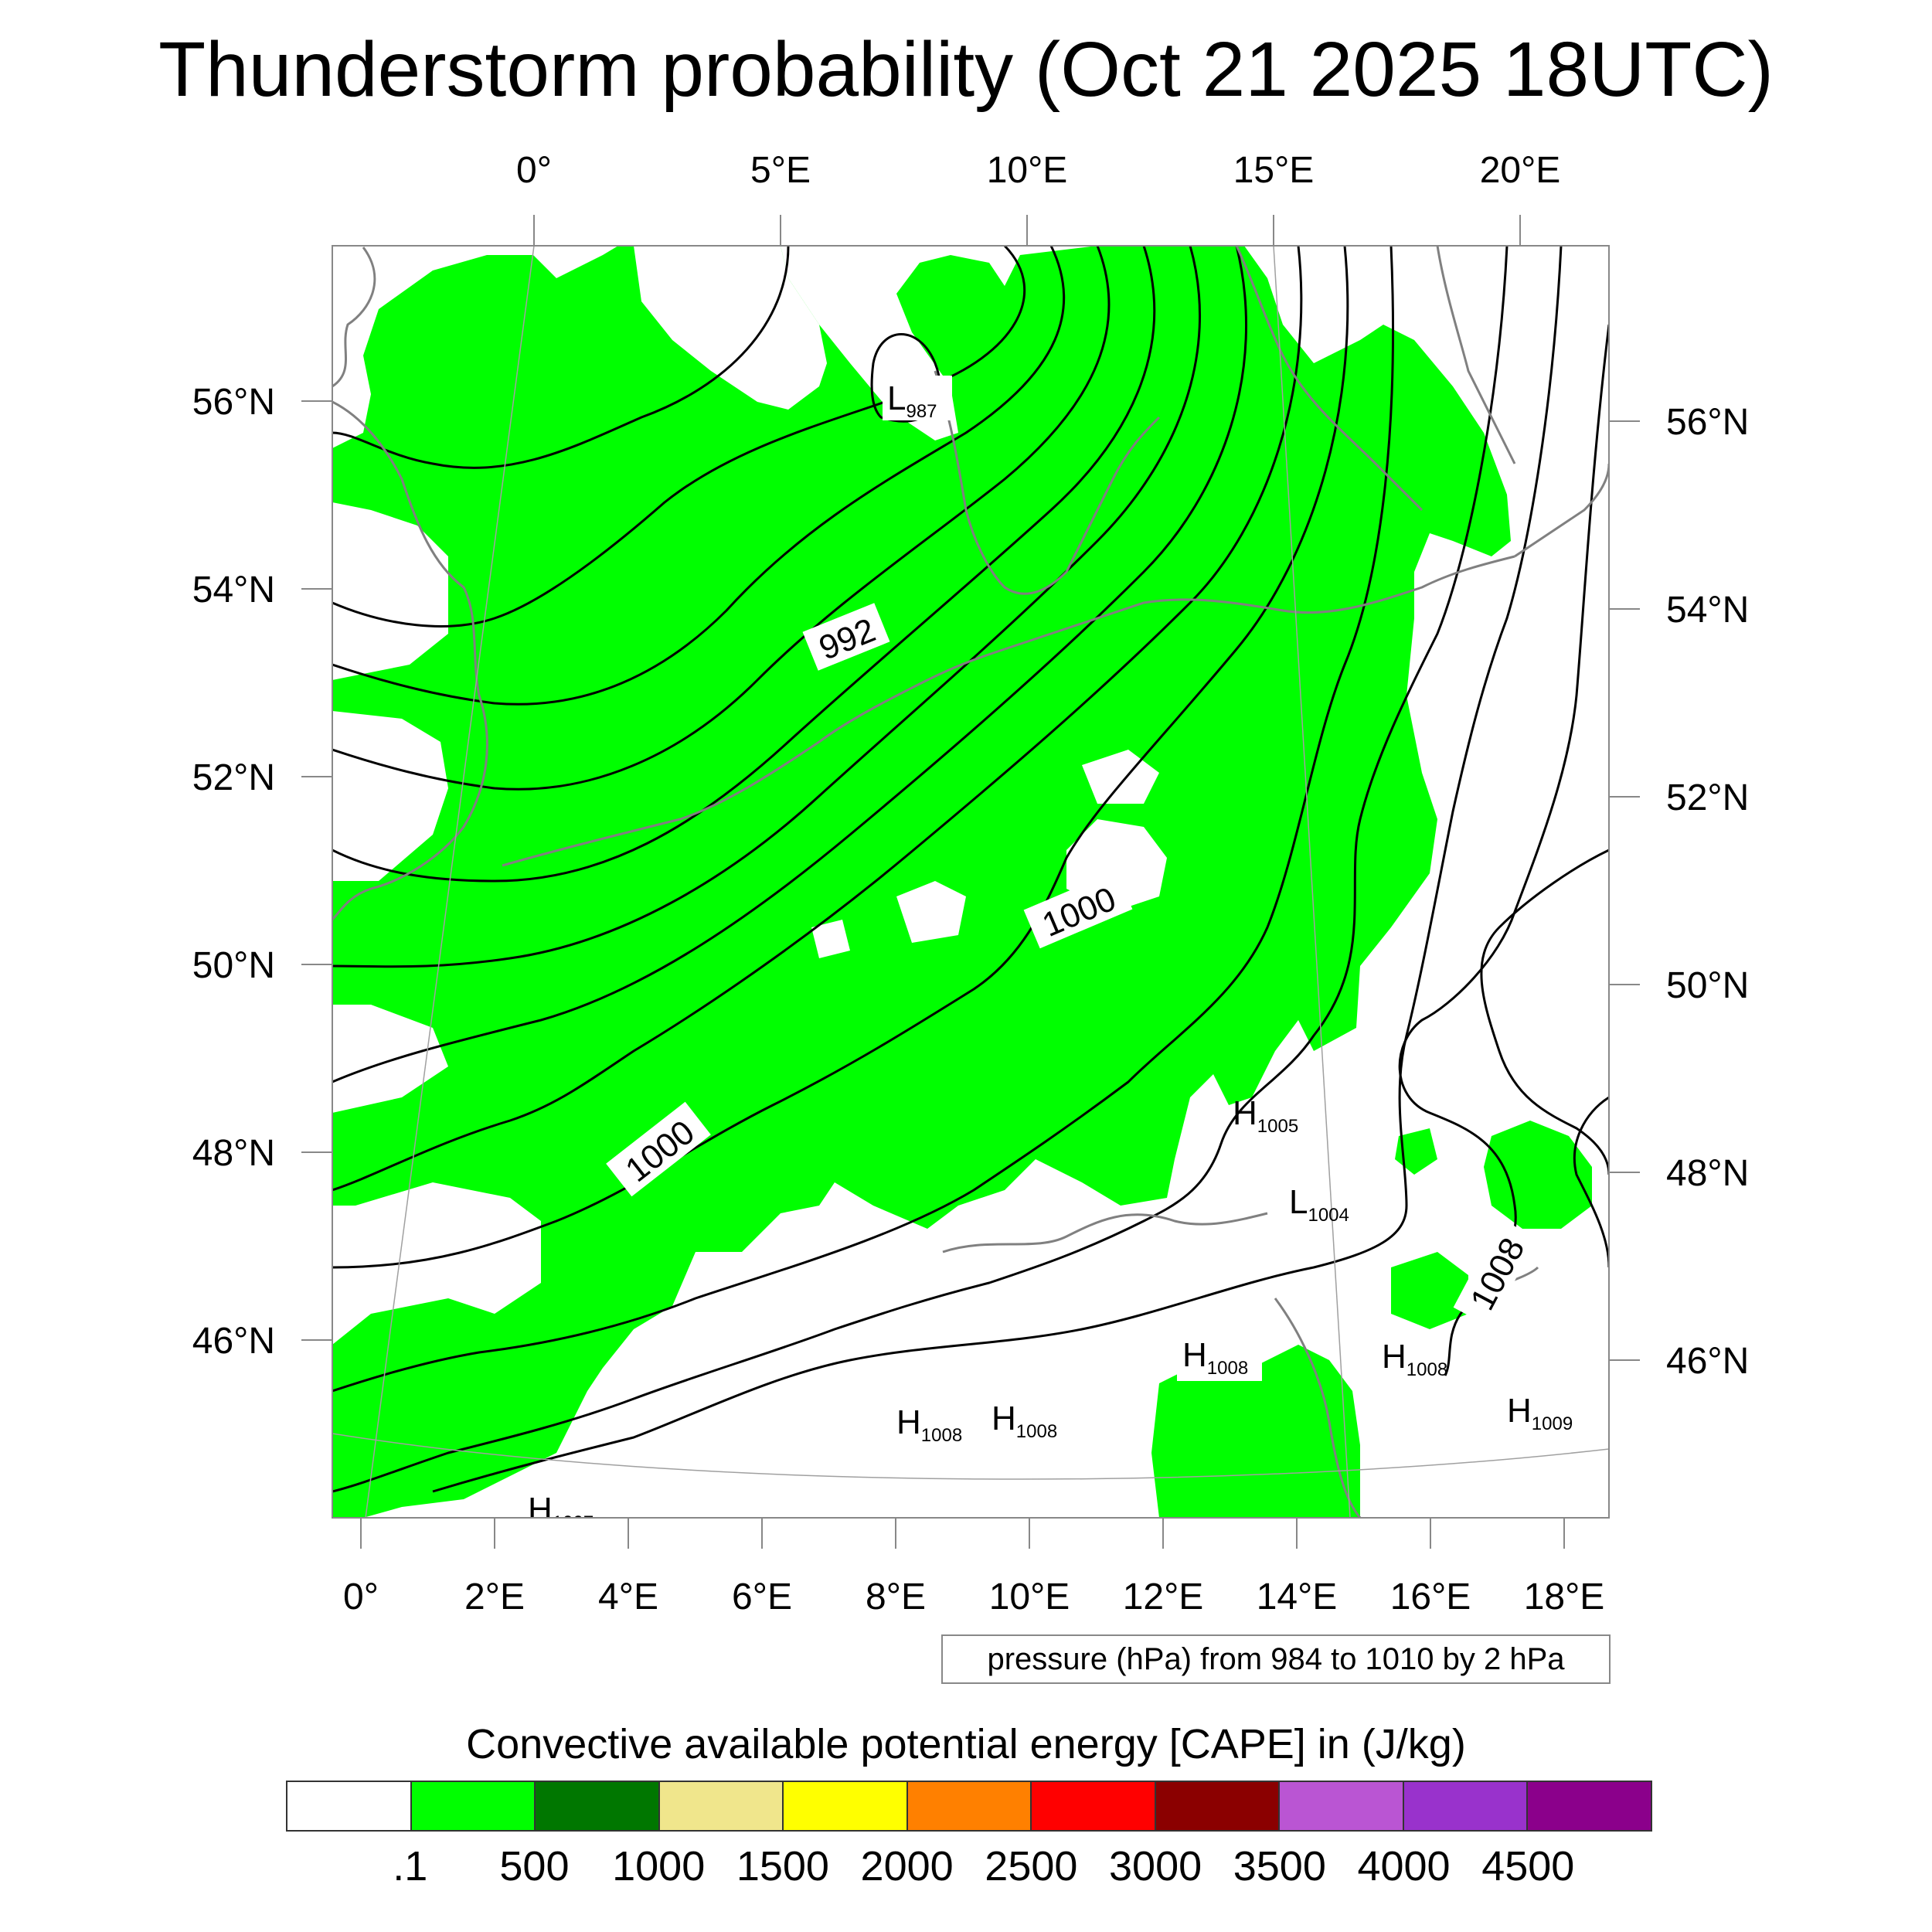  Describe the element at coordinates (659, 1866) in the screenshot. I see `colorbar-label: 1000` at that location.